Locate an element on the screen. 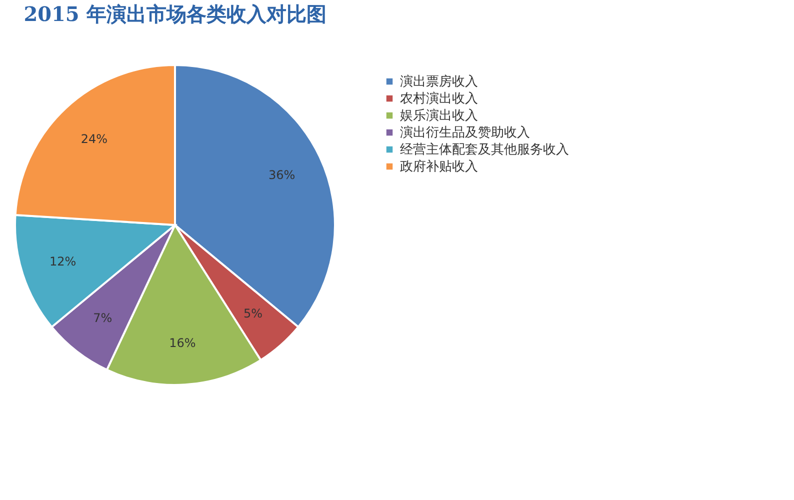  legend-label: 演出票房收入 is located at coordinates (439, 82).